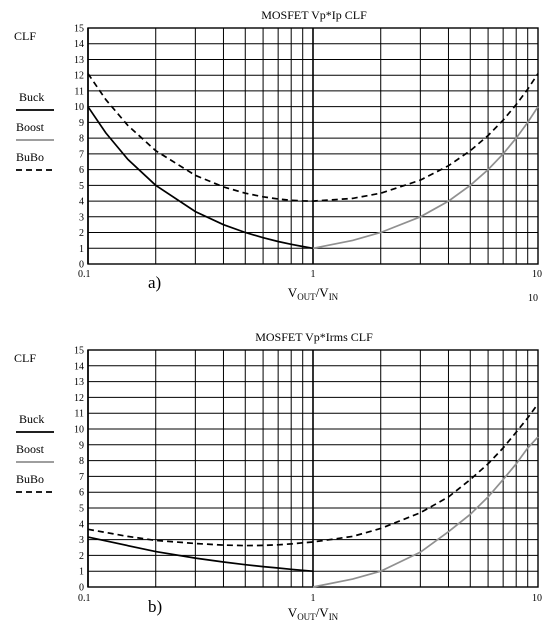  What do you see at coordinates (155, 606) in the screenshot?
I see `panel-label: b)` at bounding box center [155, 606].